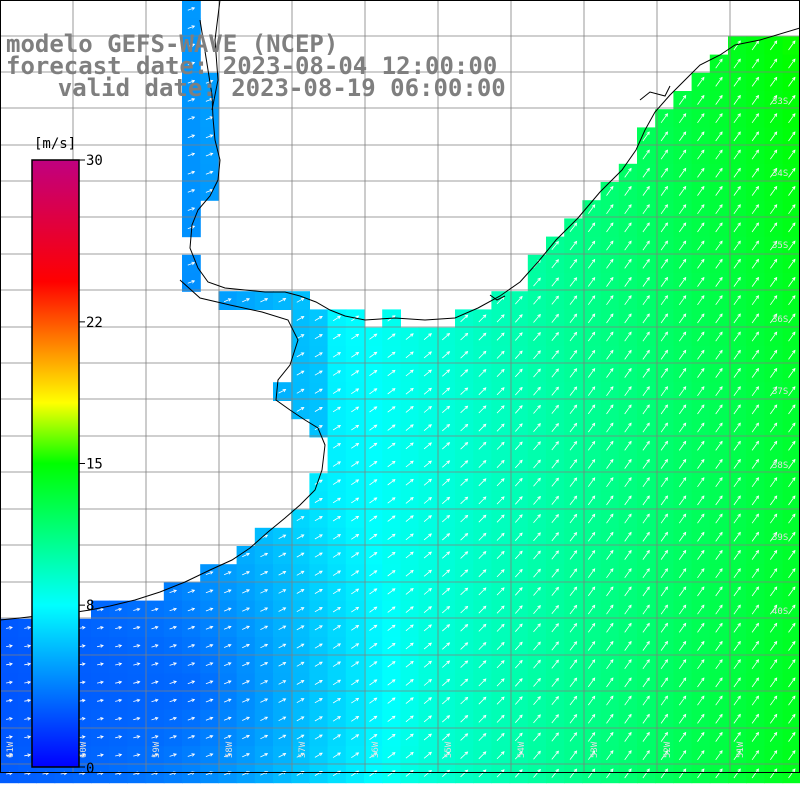 The image size is (800, 800). Describe the element at coordinates (449, 749) in the screenshot. I see `longitude-label: 55W` at that location.